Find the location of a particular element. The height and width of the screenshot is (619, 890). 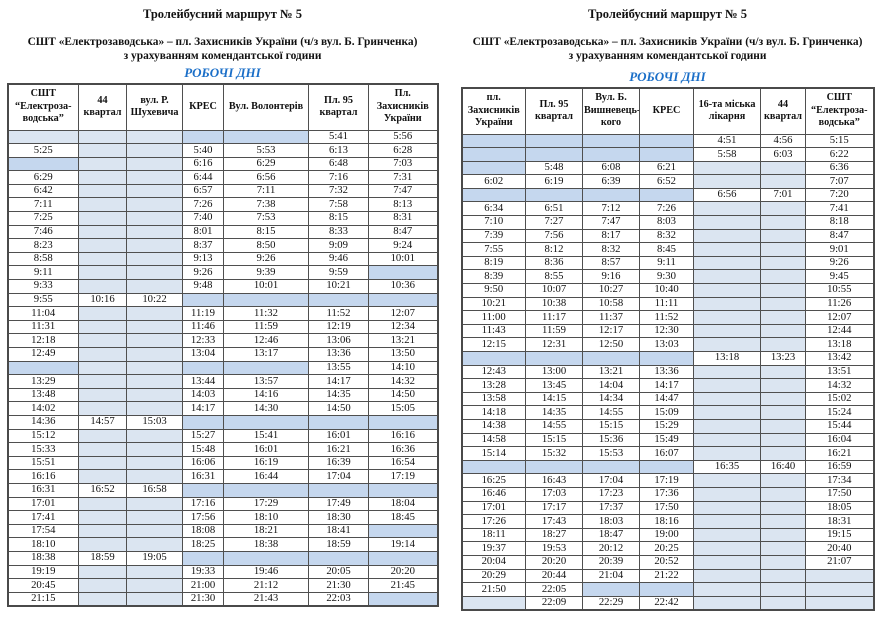

time-cell: 14:16 is located at coordinates (266, 395).